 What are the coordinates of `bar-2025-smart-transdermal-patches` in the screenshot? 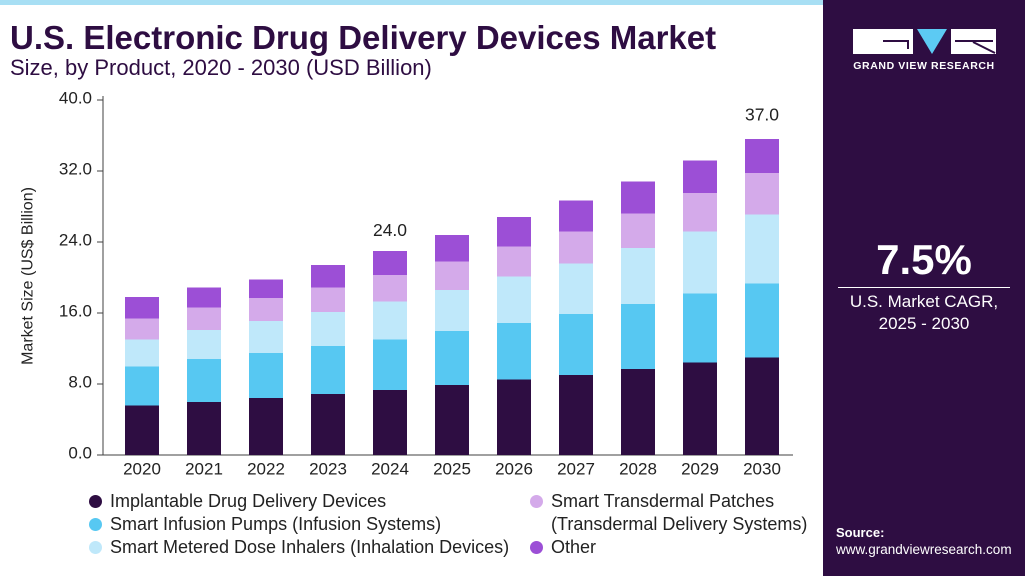 It's located at (452, 275).